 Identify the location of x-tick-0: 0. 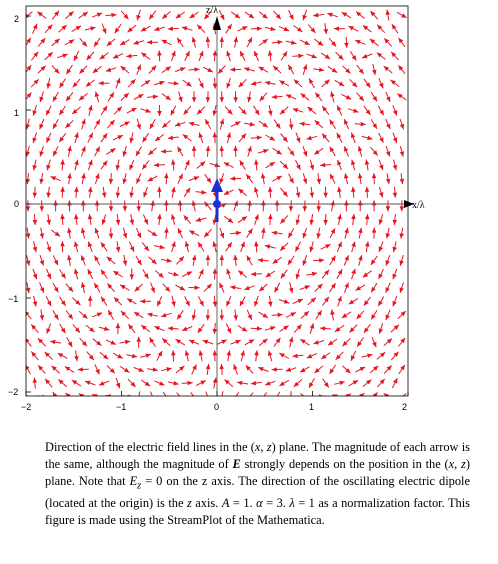
(216, 407).